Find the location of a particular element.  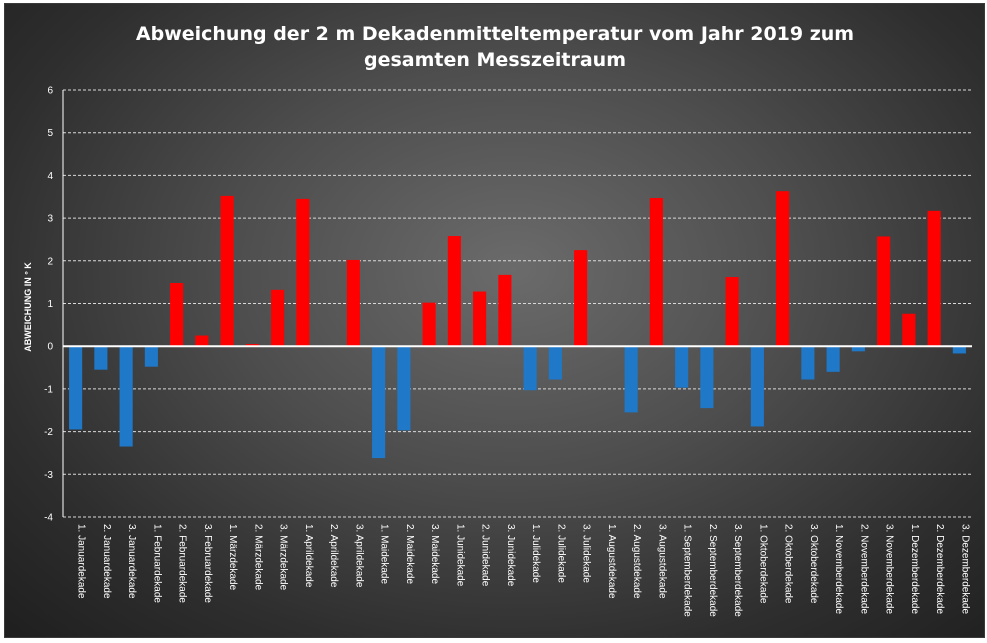

x-tick-label: 1. Maidekade is located at coordinates (384, 554).